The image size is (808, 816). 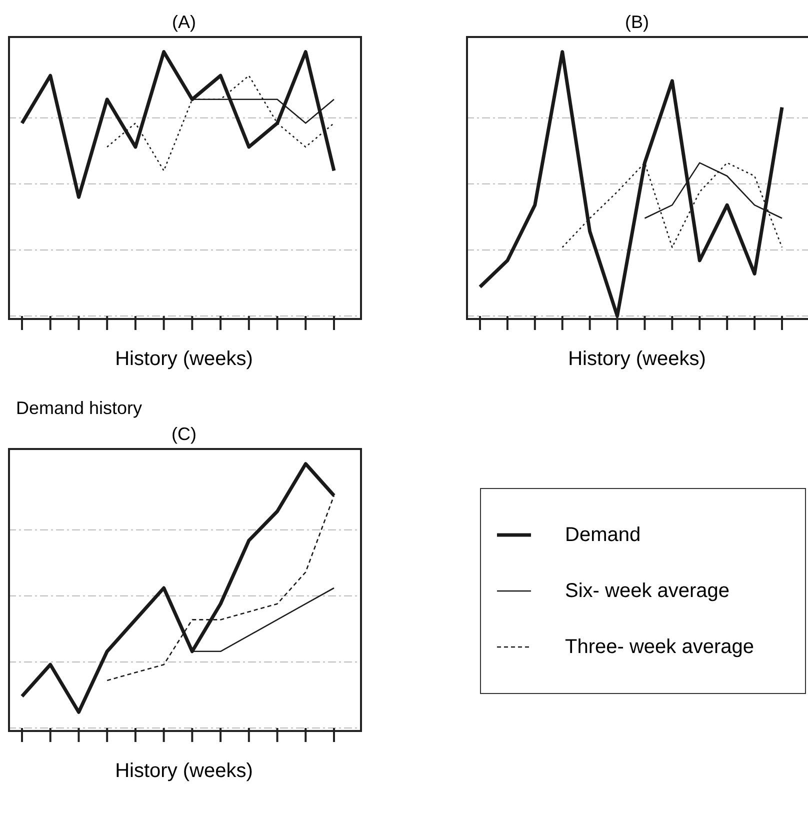 I want to click on chart-title: (C), so click(x=184, y=435).